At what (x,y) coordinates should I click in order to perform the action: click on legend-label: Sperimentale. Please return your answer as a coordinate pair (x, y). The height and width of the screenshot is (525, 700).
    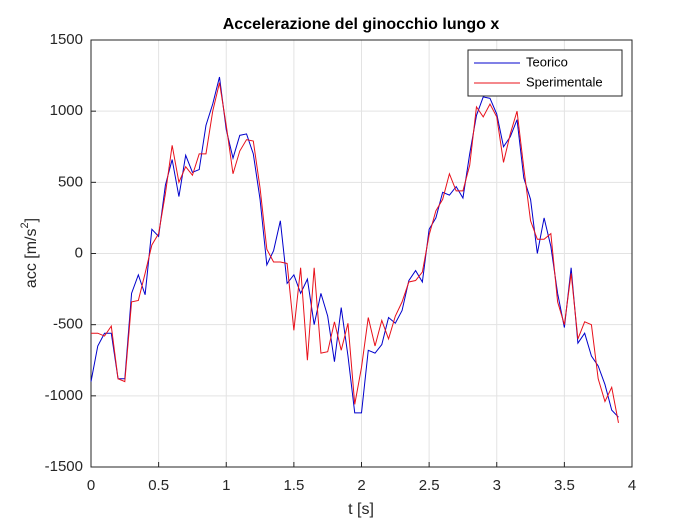
    Looking at the image, I should click on (564, 81).